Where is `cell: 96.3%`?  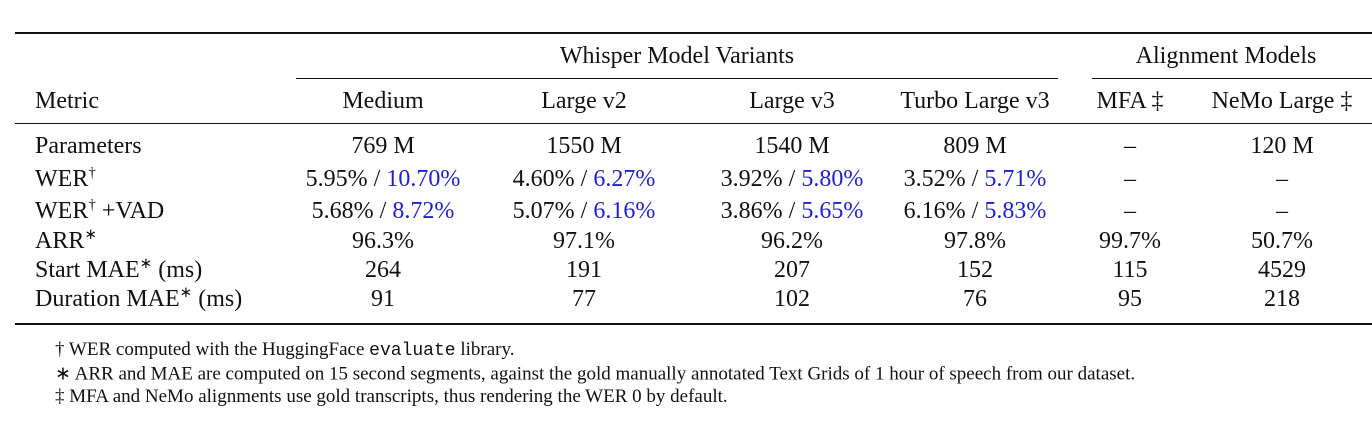 cell: 96.3% is located at coordinates (383, 241).